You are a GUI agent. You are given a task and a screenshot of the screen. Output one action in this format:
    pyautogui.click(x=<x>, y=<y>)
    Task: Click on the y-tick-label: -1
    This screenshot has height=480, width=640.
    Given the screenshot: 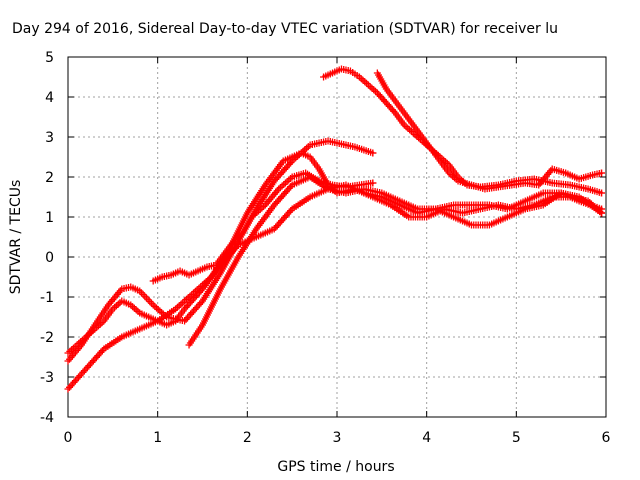 What is the action you would take?
    pyautogui.click(x=47, y=298)
    